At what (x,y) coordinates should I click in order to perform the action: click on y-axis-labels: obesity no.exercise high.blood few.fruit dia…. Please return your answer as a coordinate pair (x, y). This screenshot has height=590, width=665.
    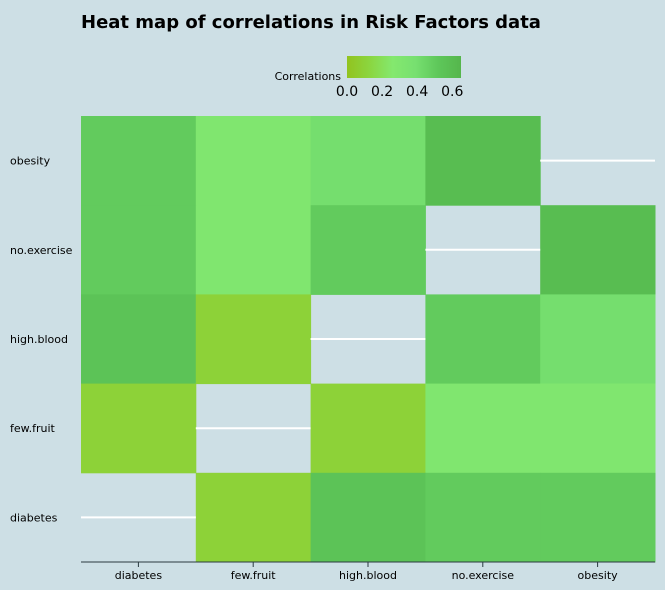
    Looking at the image, I should click on (41, 340).